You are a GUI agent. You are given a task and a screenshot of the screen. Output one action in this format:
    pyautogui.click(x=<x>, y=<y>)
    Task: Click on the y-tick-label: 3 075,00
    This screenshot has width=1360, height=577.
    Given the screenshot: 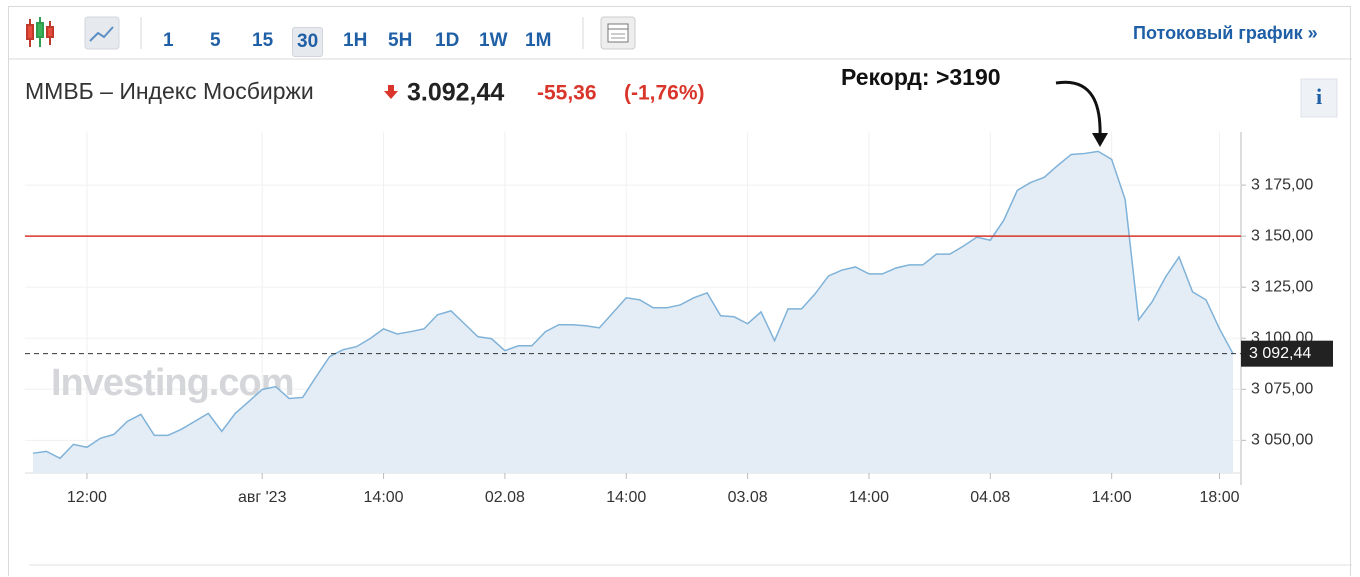 What is the action you would take?
    pyautogui.click(x=1282, y=389)
    